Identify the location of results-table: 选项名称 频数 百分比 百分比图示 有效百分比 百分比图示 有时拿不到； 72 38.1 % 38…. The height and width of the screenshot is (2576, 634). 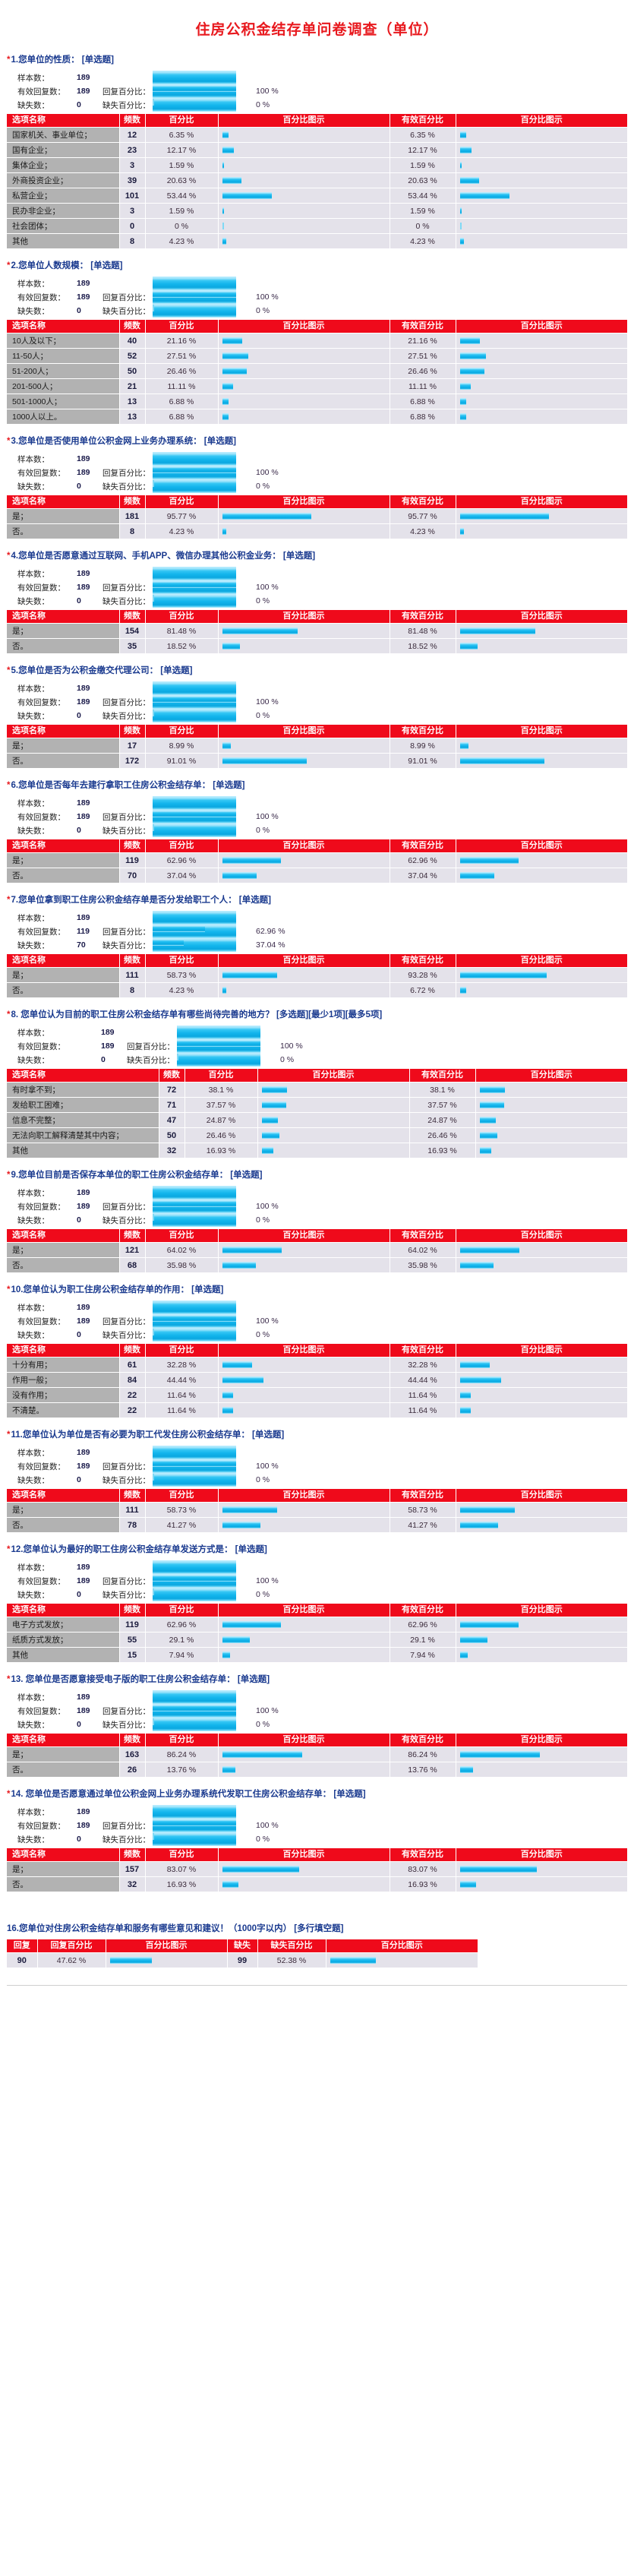
(317, 1113).